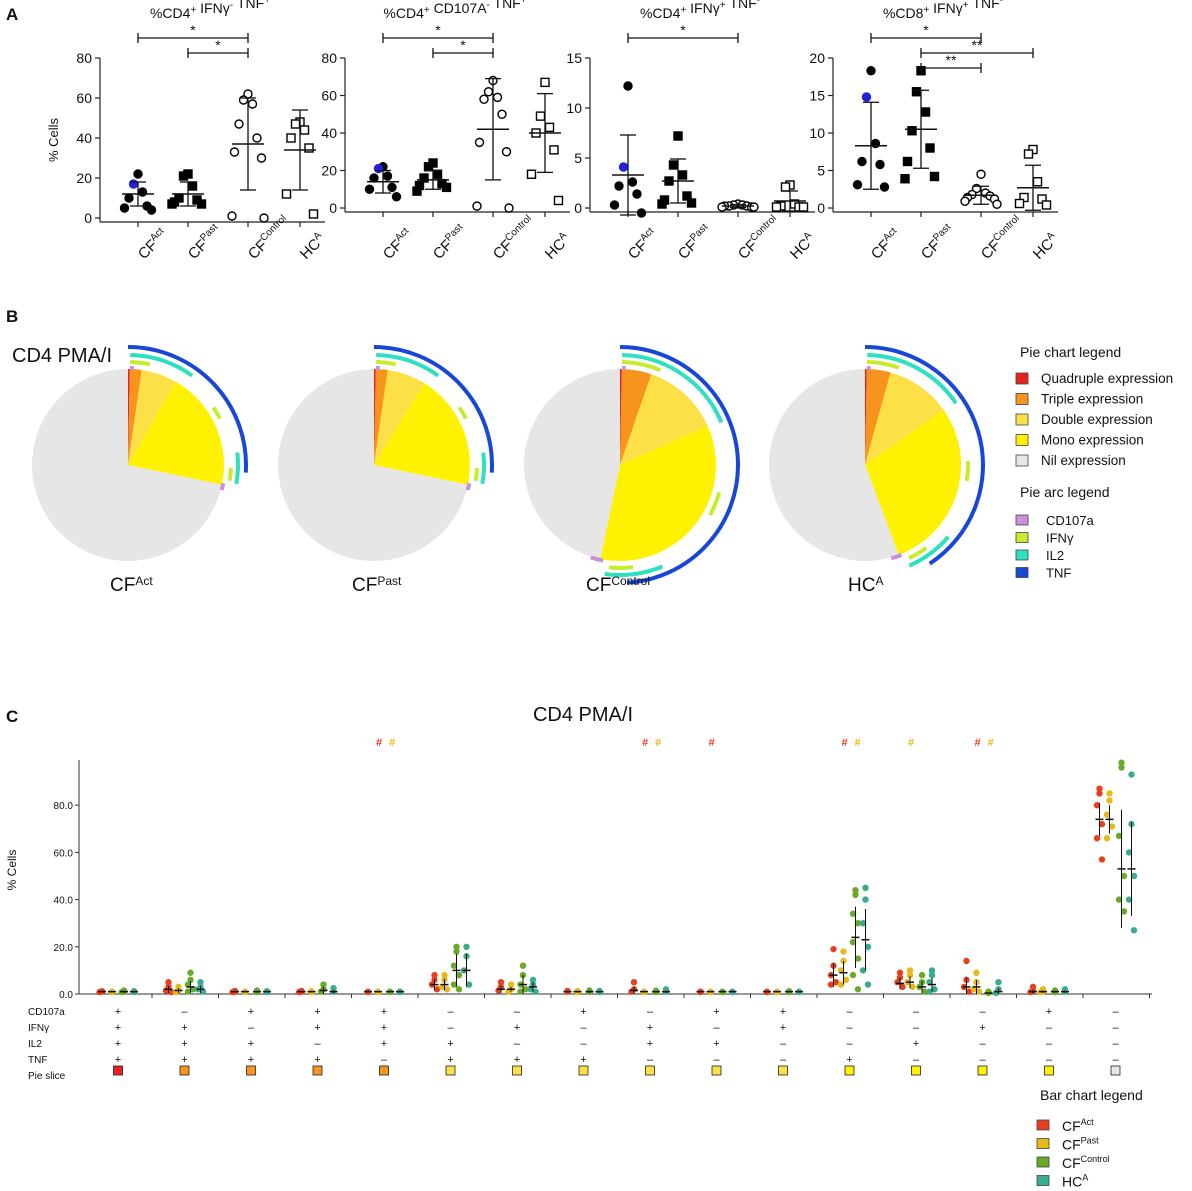 This screenshot has height=1191, width=1192. What do you see at coordinates (1121, 917) in the screenshot?
I see `combination-16: – – – –` at bounding box center [1121, 917].